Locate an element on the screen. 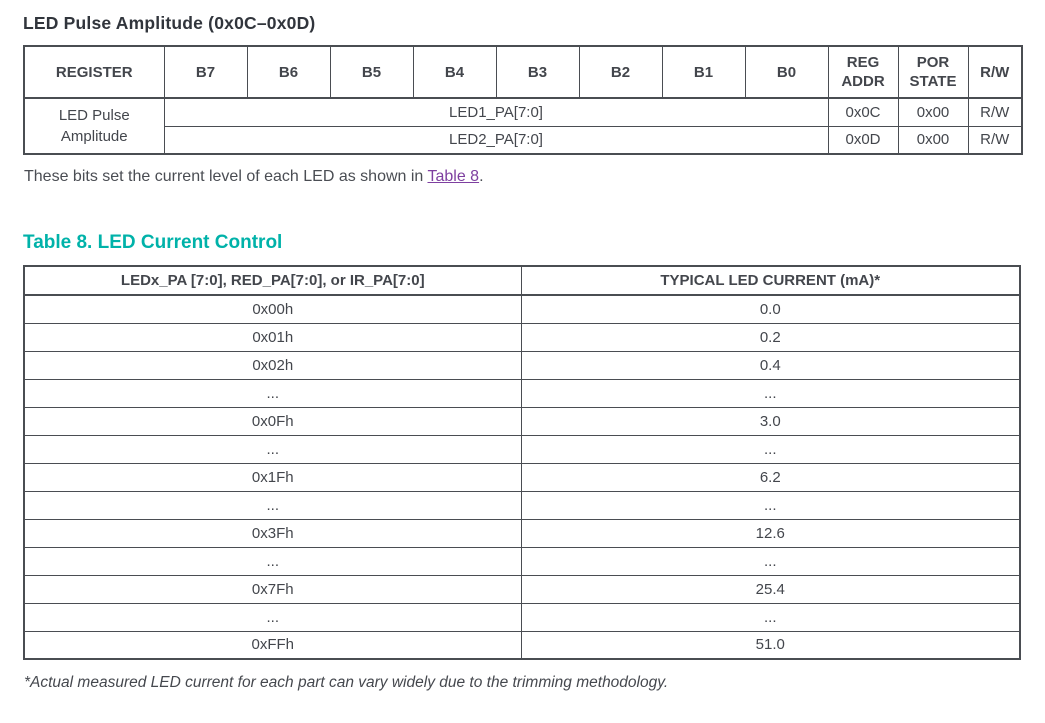  table-row: 0x3Fh 12.6 is located at coordinates (522, 533).